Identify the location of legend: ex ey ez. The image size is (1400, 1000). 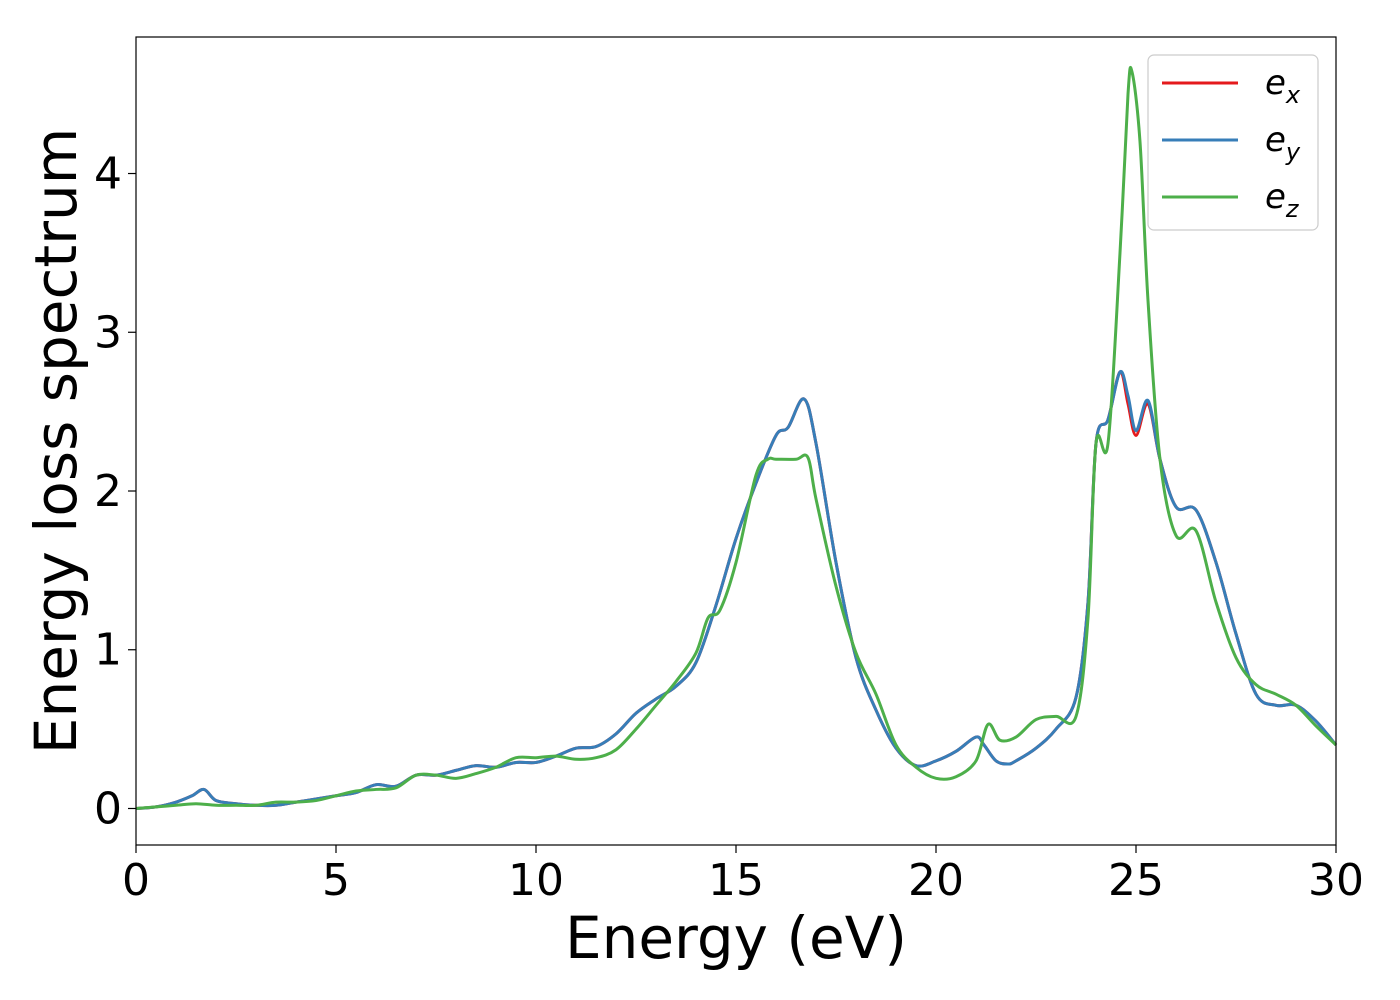
(1233, 142).